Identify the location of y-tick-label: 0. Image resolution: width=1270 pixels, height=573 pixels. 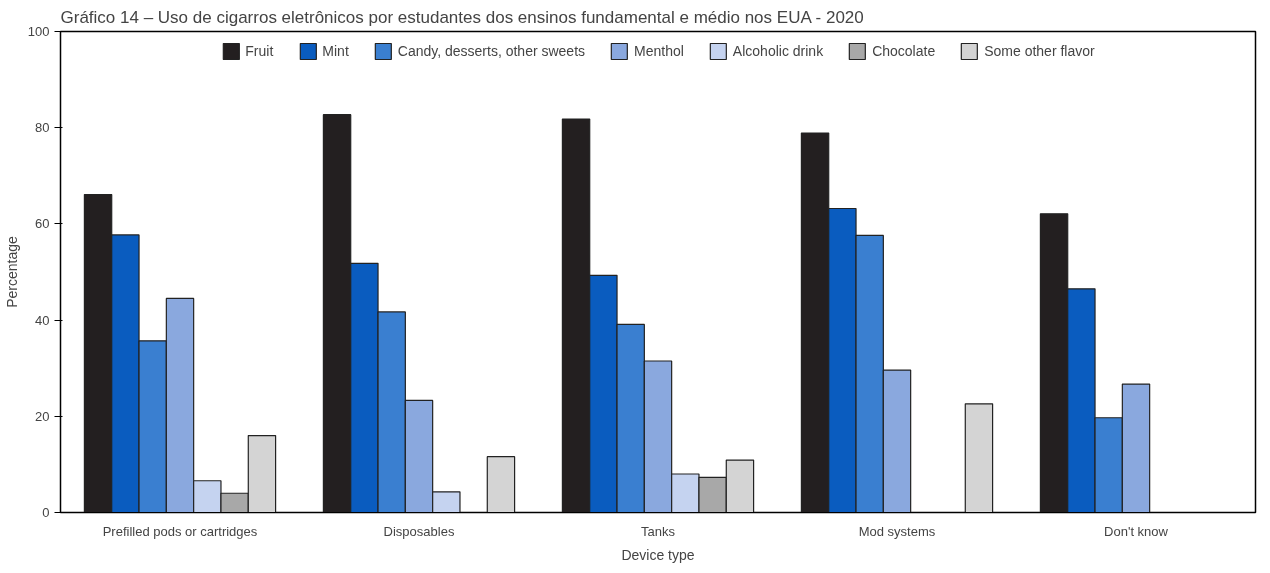
(46, 512).